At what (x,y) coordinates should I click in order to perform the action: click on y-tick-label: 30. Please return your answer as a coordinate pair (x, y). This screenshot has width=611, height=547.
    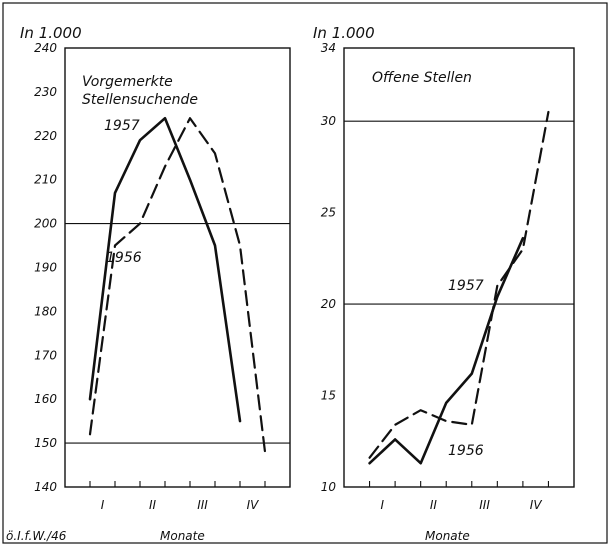
    Looking at the image, I should click on (329, 121).